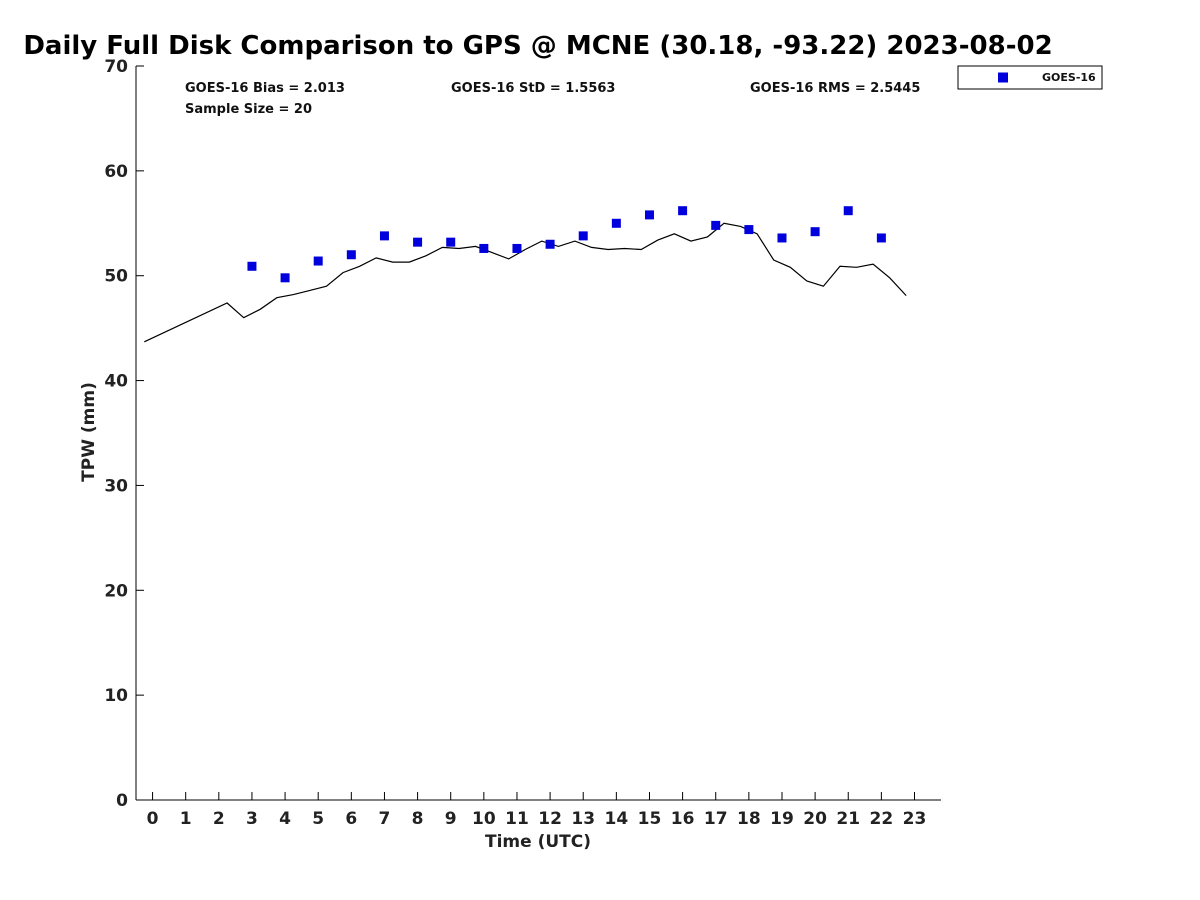  Describe the element at coordinates (89, 432) in the screenshot. I see `y-axis-label: TPW (mm)` at that location.